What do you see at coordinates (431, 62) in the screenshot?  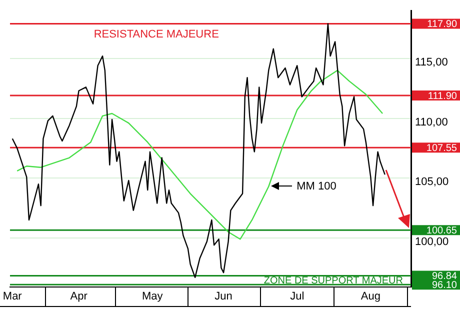 I see `y-tick-label: 115,00` at bounding box center [431, 62].